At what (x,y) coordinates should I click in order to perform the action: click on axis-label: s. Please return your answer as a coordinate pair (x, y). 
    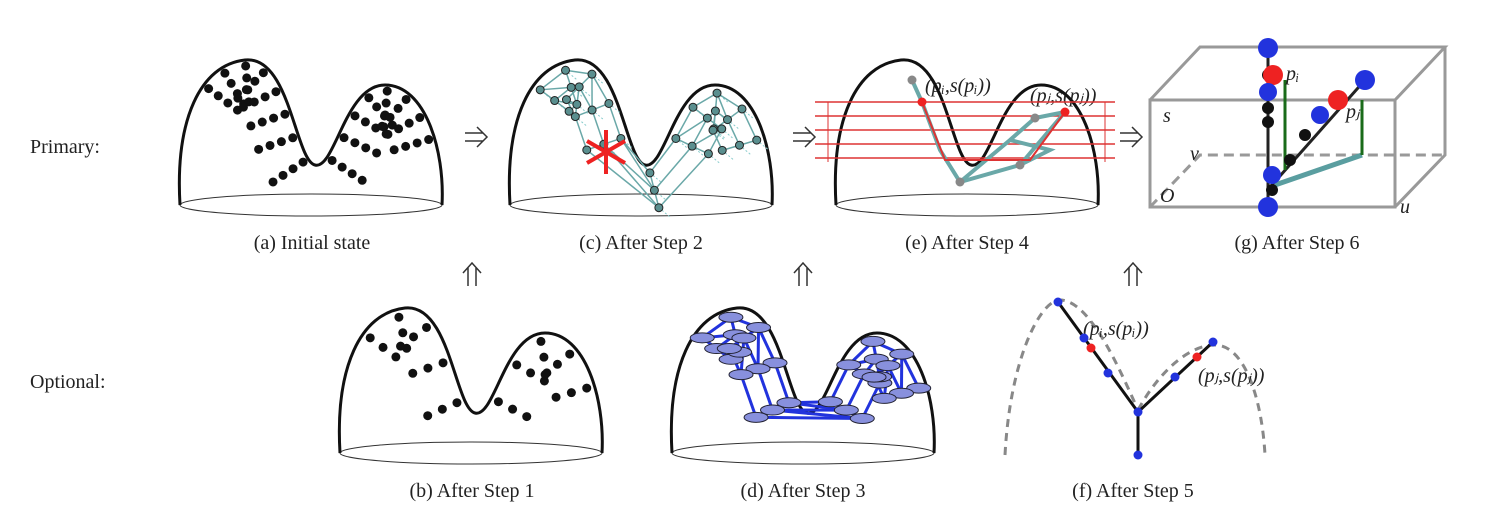
    Looking at the image, I should click on (1167, 116).